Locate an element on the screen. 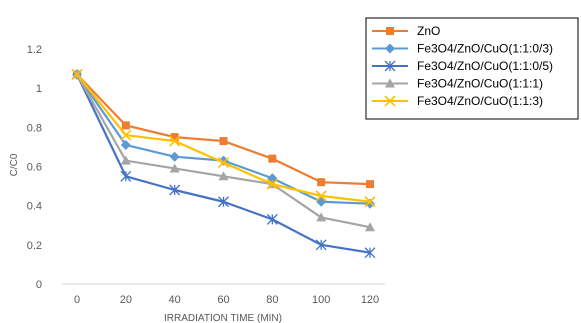  legend-item: Fe3O4/ZnO/CuO(1:1:0/5) is located at coordinates (462, 66).